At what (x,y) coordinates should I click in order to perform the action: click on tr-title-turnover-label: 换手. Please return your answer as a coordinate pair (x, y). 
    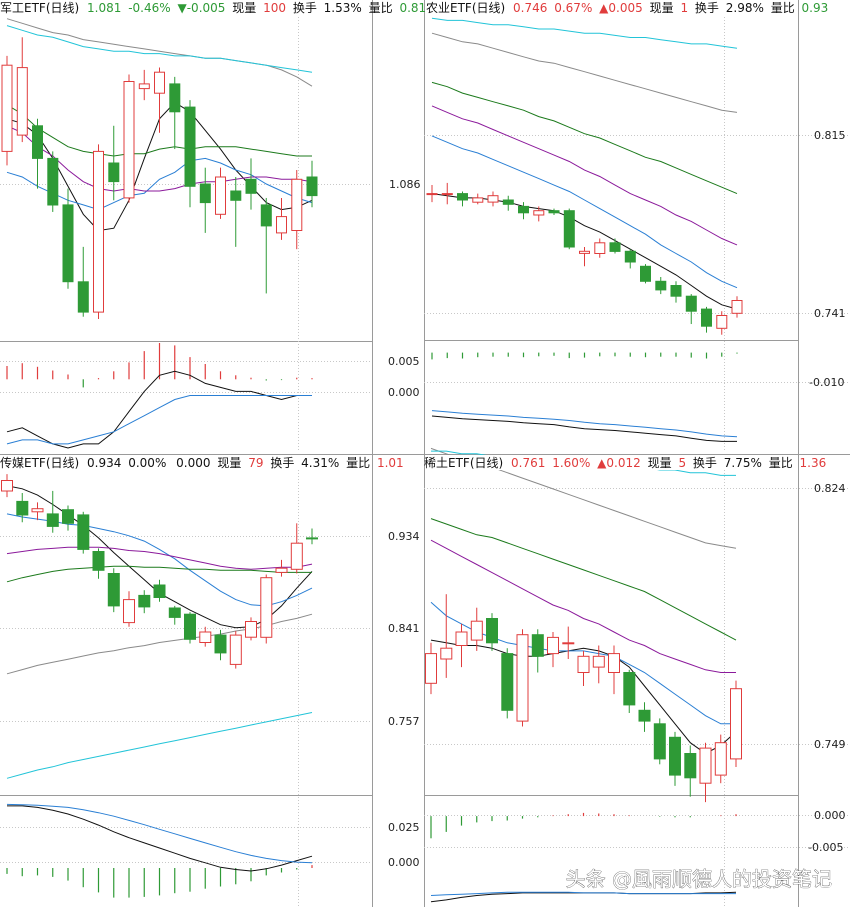
    Looking at the image, I should click on (707, 8).